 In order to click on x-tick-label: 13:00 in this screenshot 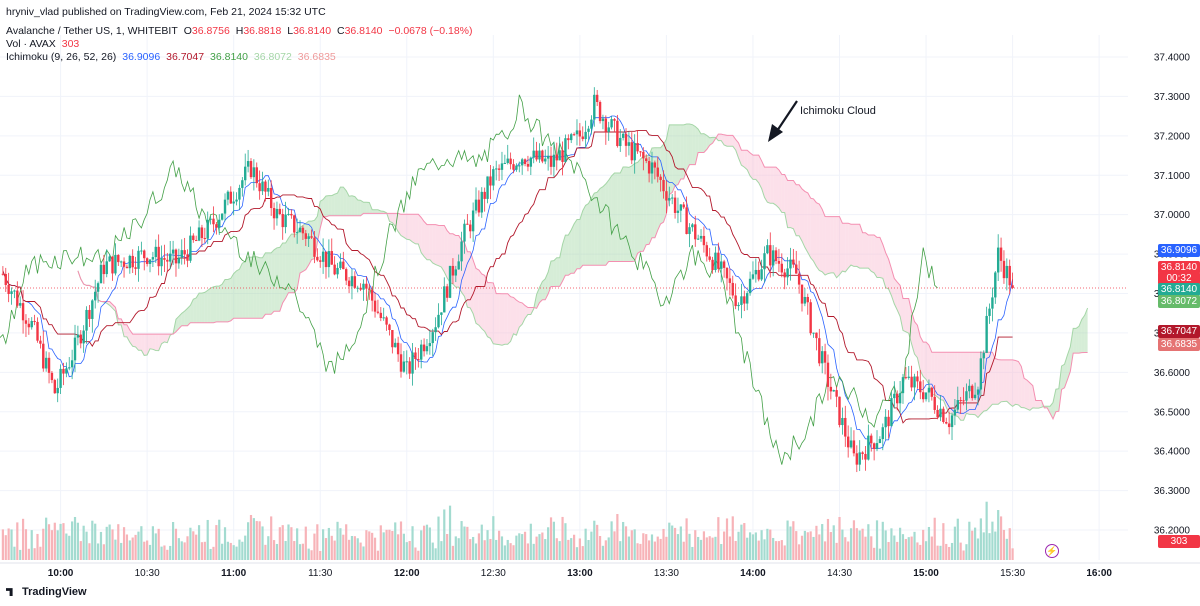, I will do `click(580, 573)`.